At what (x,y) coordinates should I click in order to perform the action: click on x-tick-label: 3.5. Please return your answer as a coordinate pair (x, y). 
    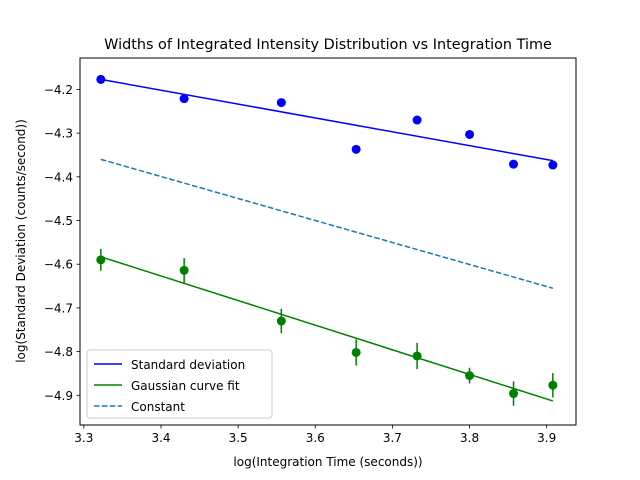
    Looking at the image, I should click on (238, 438).